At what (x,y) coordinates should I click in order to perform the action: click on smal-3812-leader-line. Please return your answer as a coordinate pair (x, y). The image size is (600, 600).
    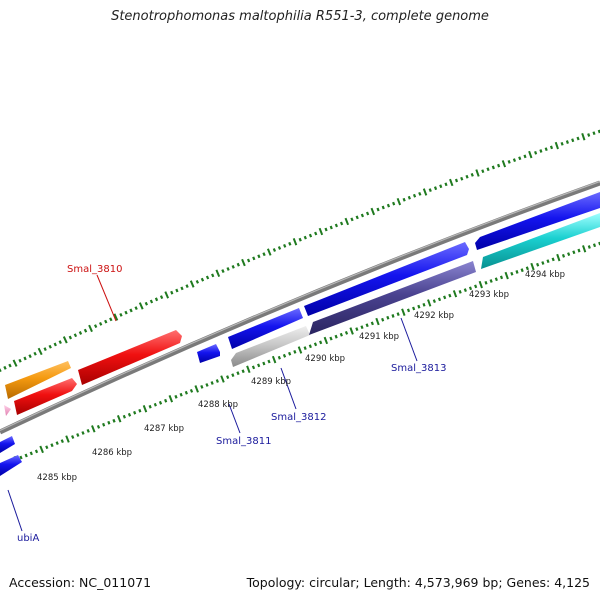
    Looking at the image, I should click on (288, 388).